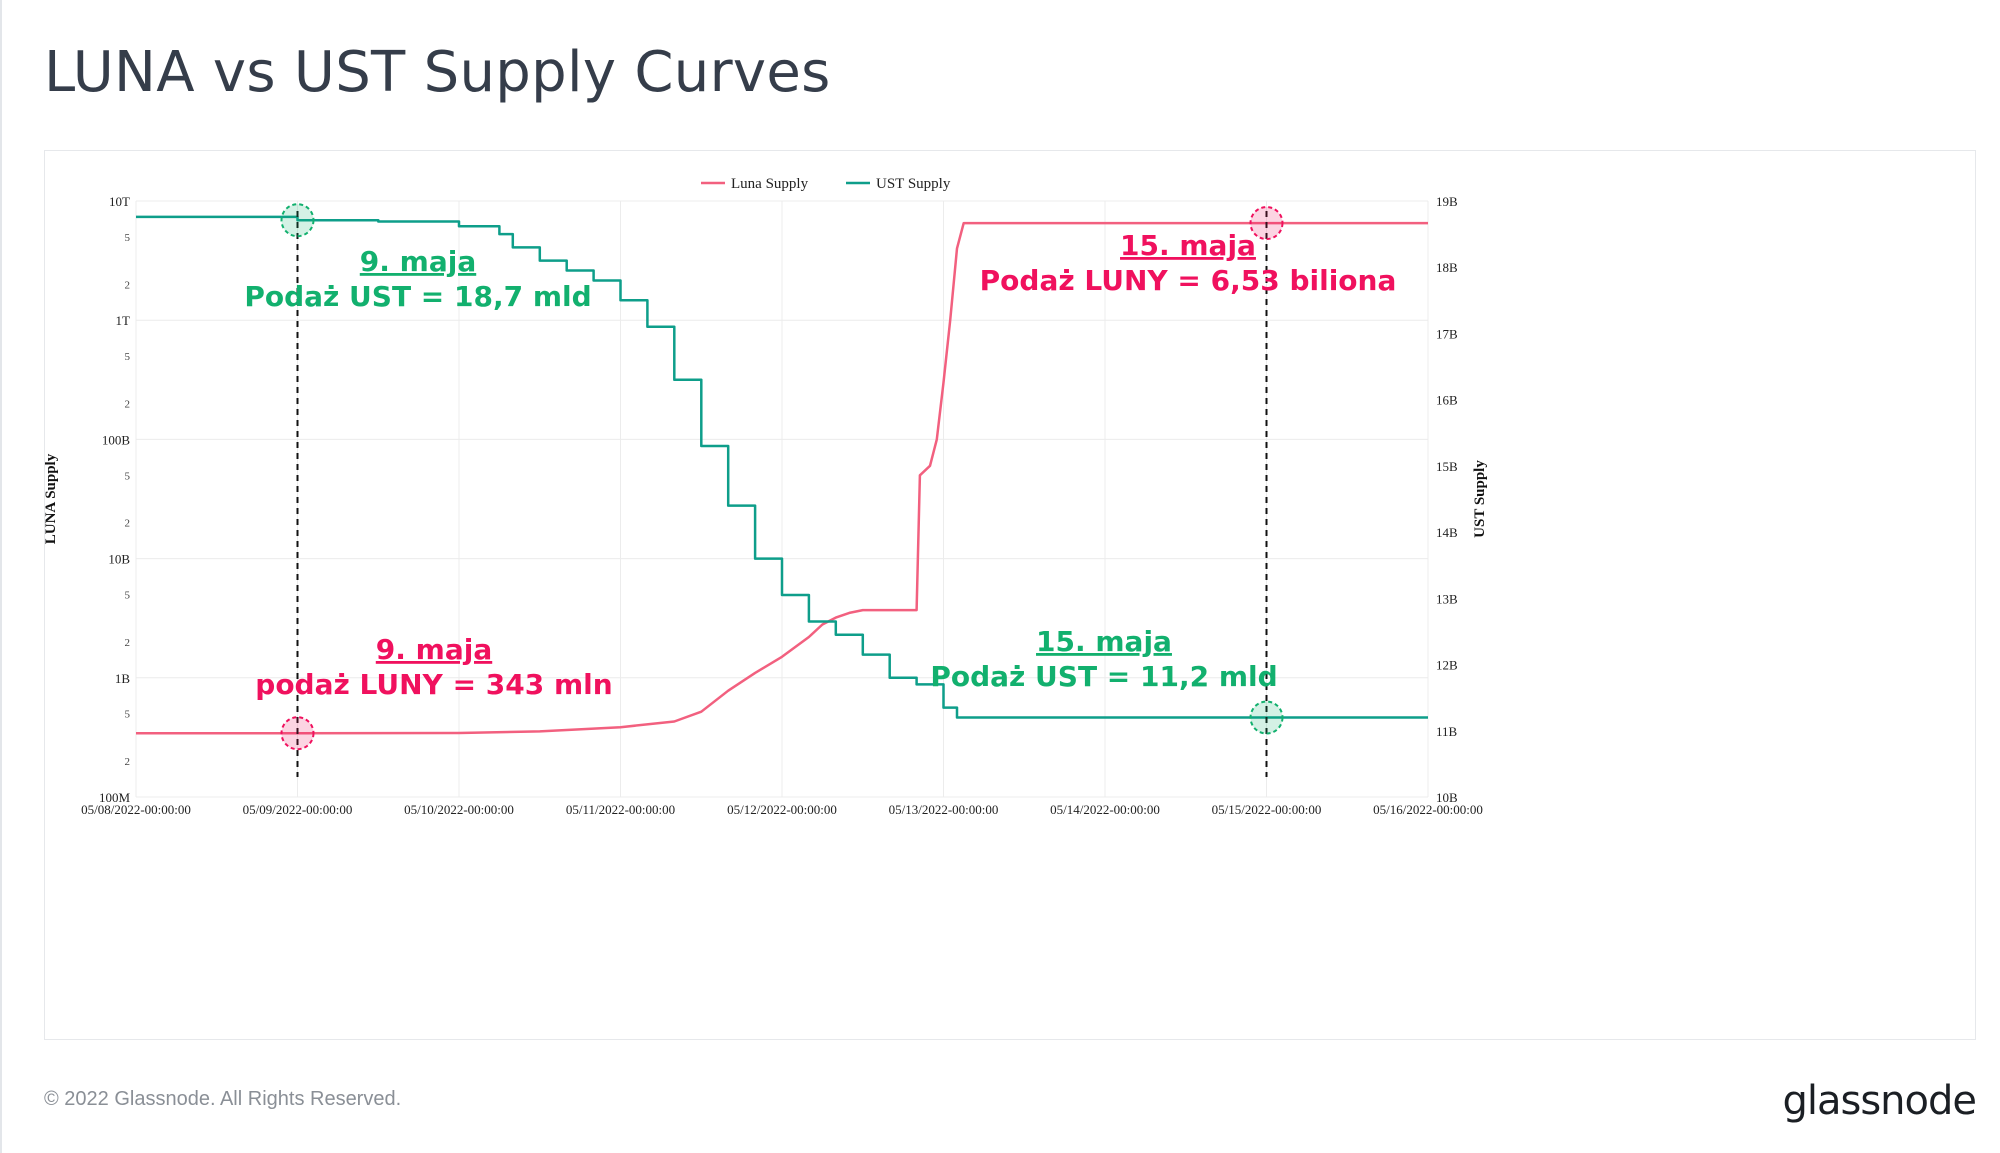  Describe the element at coordinates (1447, 267) in the screenshot. I see `right-axis-tick-label: 18B` at that location.